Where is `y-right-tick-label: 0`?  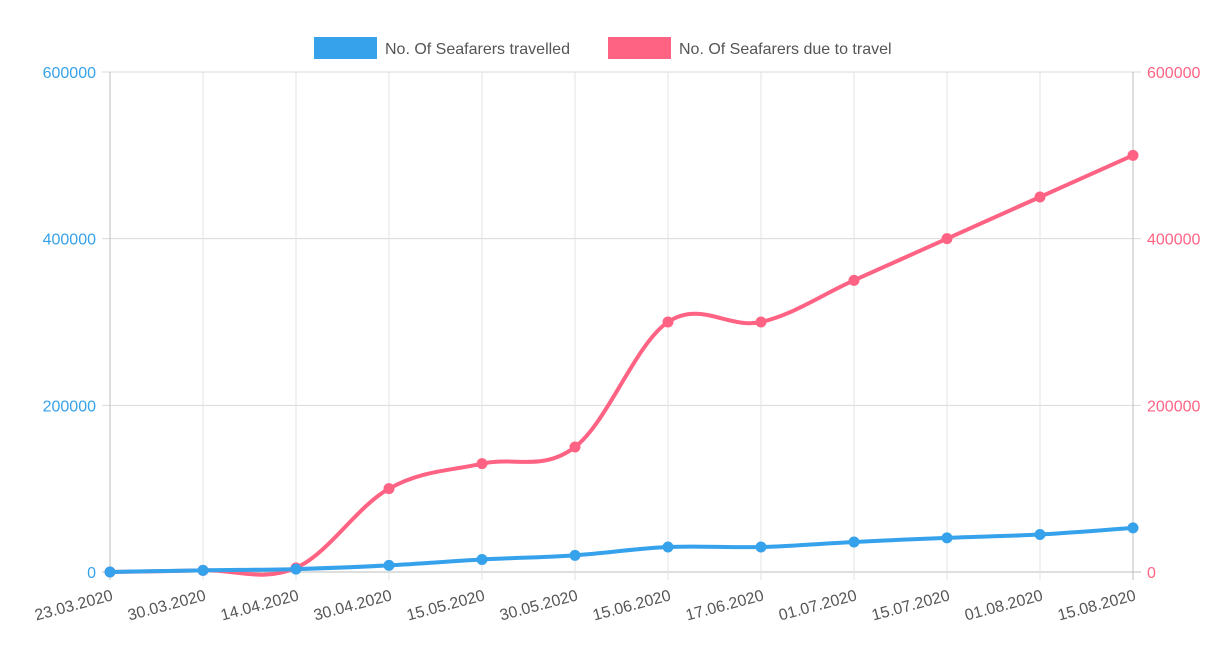
y-right-tick-label: 0 is located at coordinates (1151, 573).